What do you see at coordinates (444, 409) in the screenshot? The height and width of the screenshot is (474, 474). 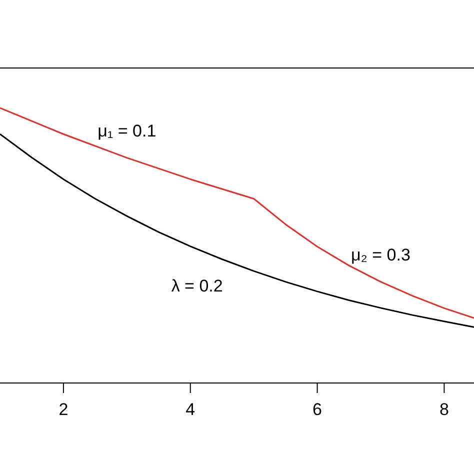 I see `x-tick-label: 8` at bounding box center [444, 409].